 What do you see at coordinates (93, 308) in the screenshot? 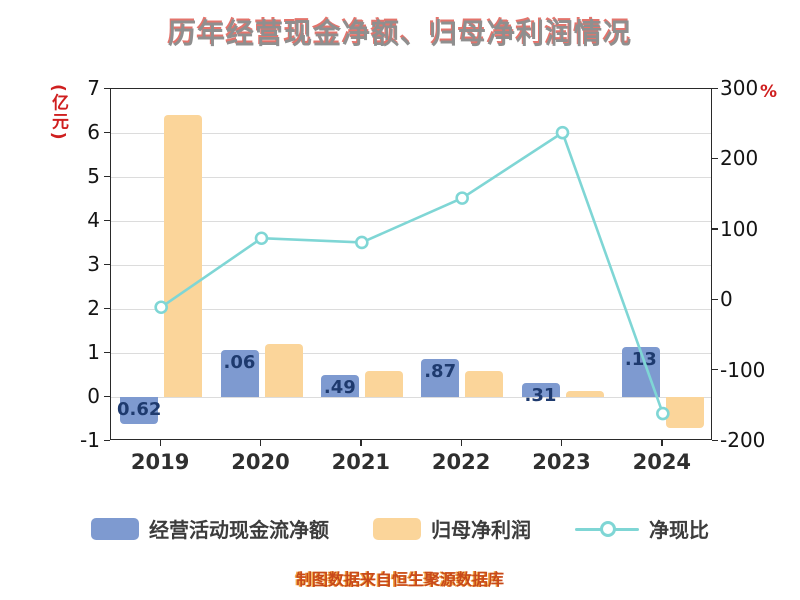
I see `left-axis-tick: 2` at bounding box center [93, 308].